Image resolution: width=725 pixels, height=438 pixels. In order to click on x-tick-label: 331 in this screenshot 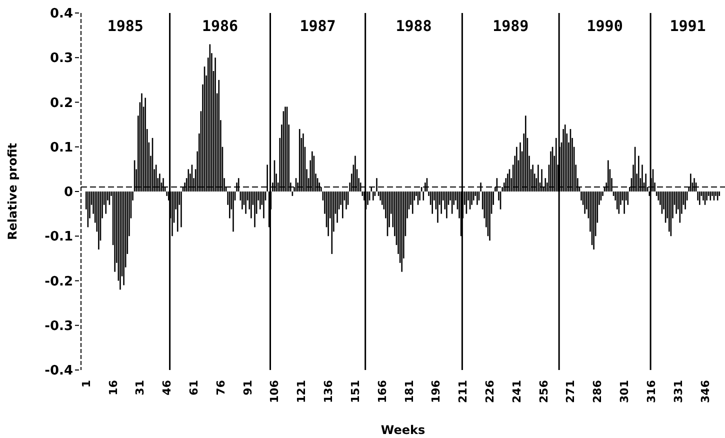, I will do `click(678, 391)`.